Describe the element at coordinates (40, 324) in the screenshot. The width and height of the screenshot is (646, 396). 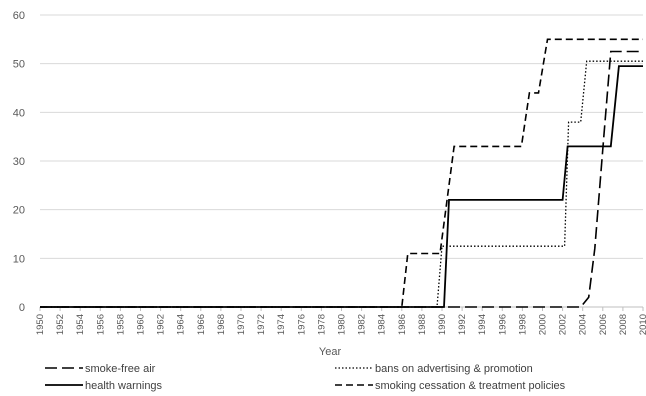
I see `x-tick-label: 1950` at that location.